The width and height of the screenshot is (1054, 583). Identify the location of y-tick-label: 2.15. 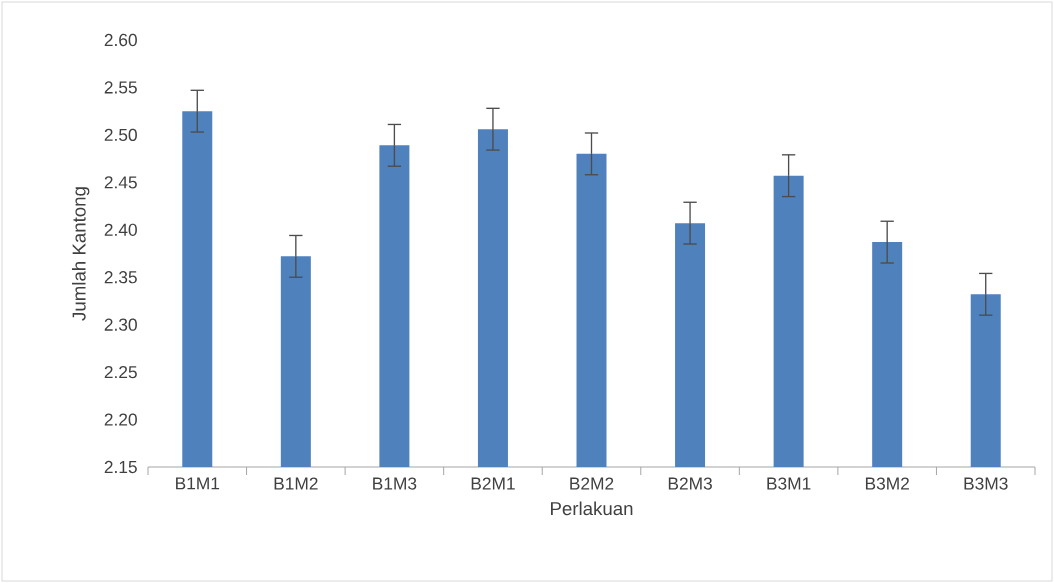
(120, 467).